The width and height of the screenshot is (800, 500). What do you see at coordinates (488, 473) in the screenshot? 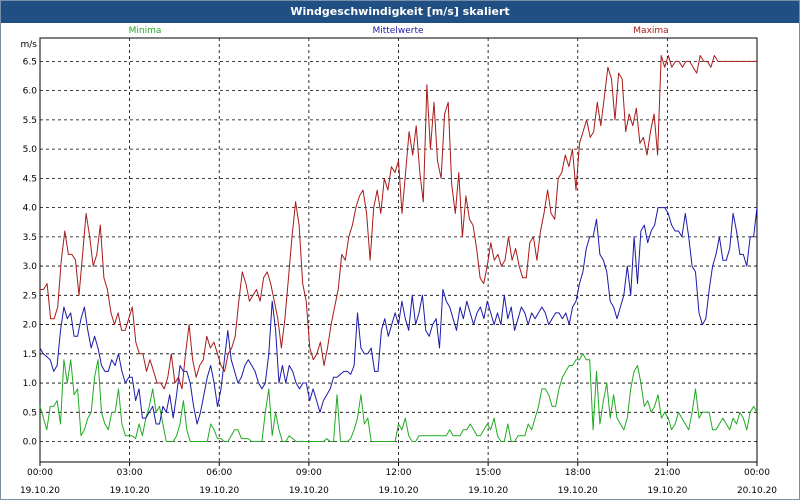
I see `x-tick-time: 15:00` at bounding box center [488, 473].